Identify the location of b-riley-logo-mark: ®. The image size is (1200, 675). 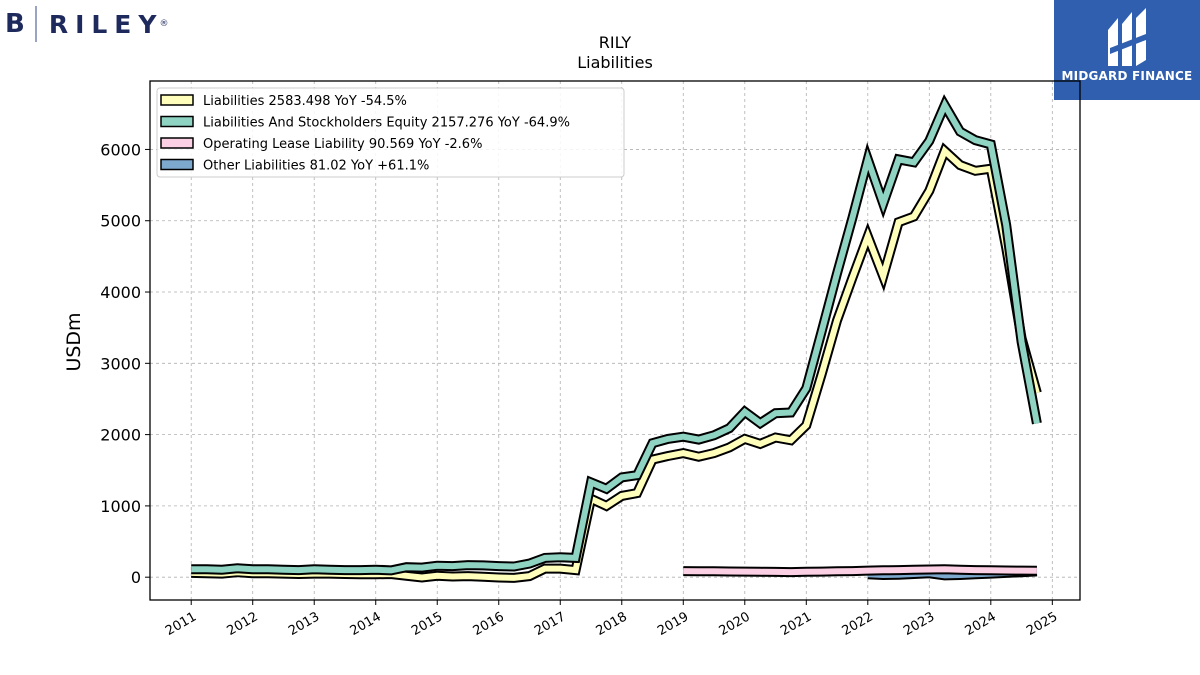
(164, 24).